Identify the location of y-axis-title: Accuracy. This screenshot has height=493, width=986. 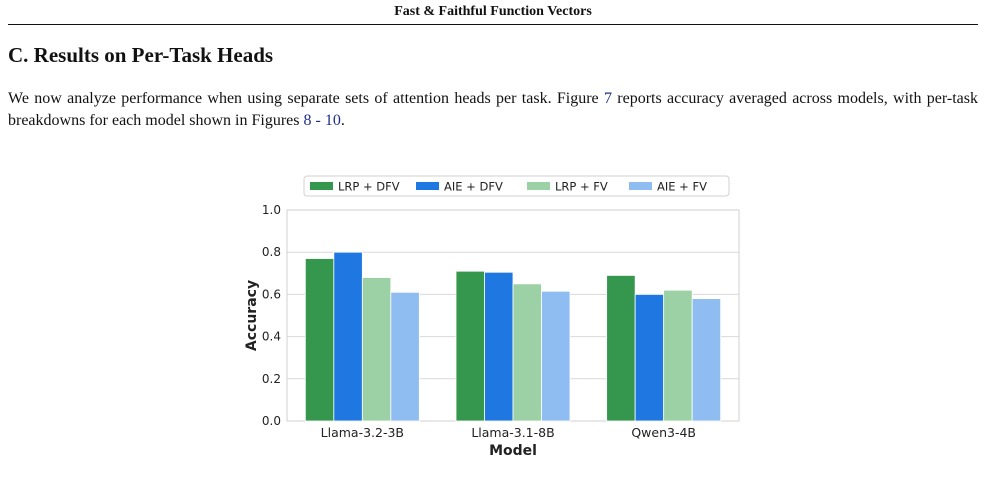
(252, 315).